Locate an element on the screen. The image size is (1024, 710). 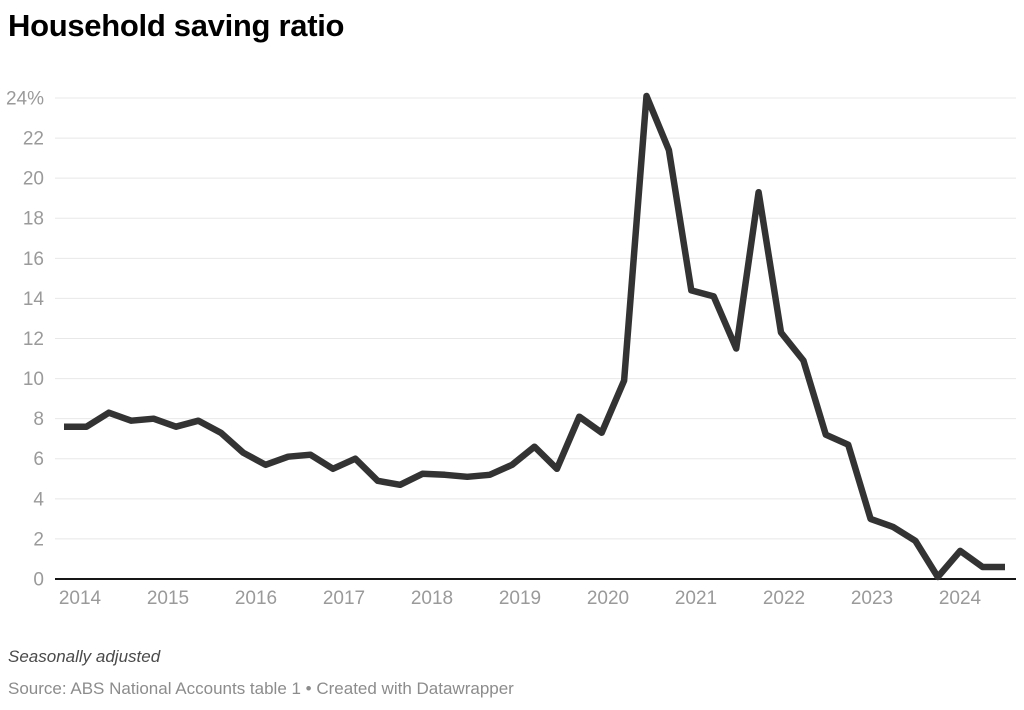
y-axis-tick-label: 16 is located at coordinates (33, 259).